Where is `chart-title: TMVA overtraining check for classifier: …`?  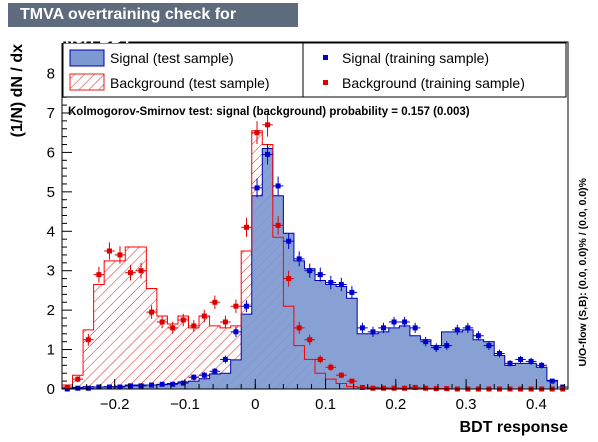 chart-title: TMVA overtraining check for classifier: … is located at coordinates (153, 25).